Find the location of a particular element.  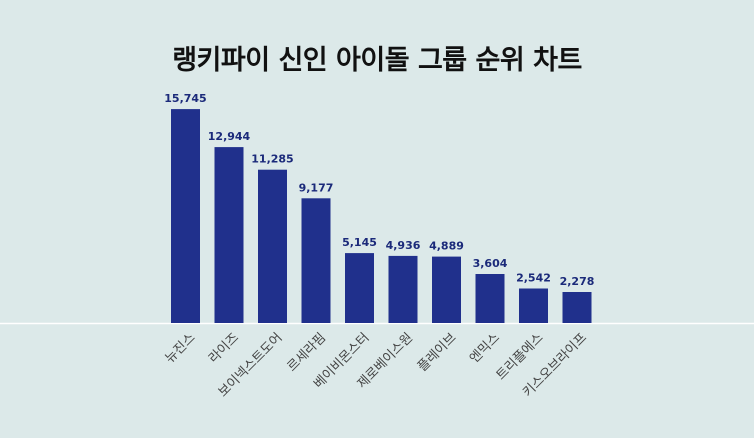

value-label-1: 12,944 is located at coordinates (229, 136).